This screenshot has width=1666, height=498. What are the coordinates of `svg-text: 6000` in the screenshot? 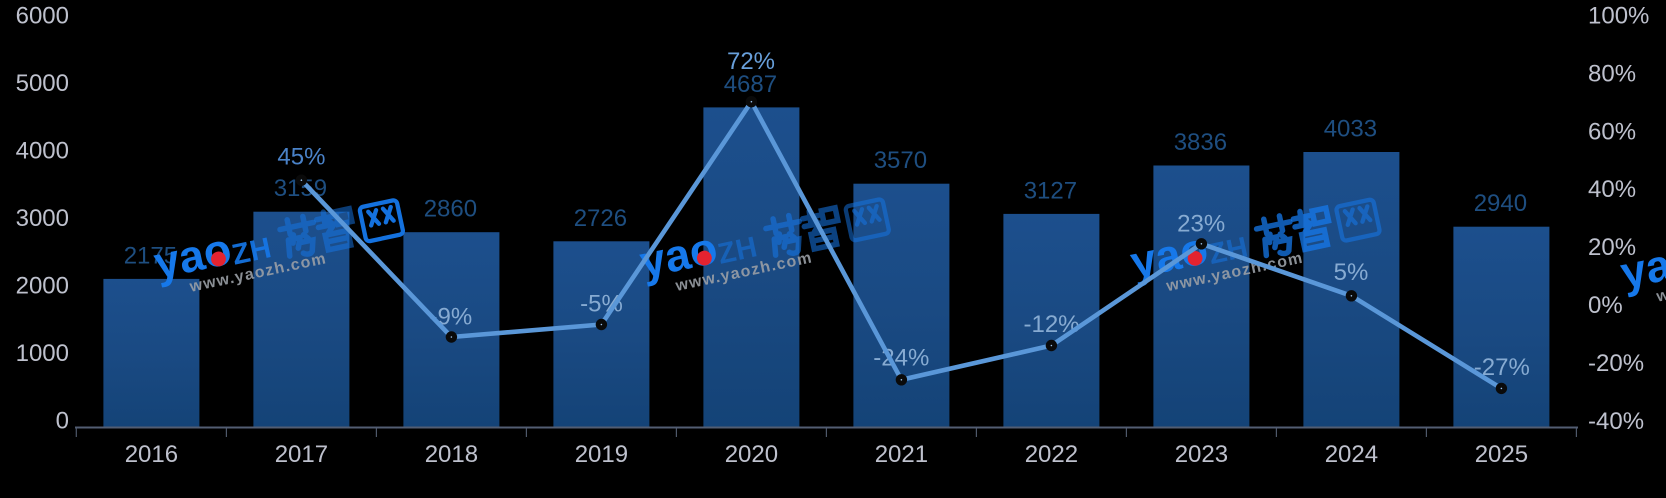 It's located at (42, 16).